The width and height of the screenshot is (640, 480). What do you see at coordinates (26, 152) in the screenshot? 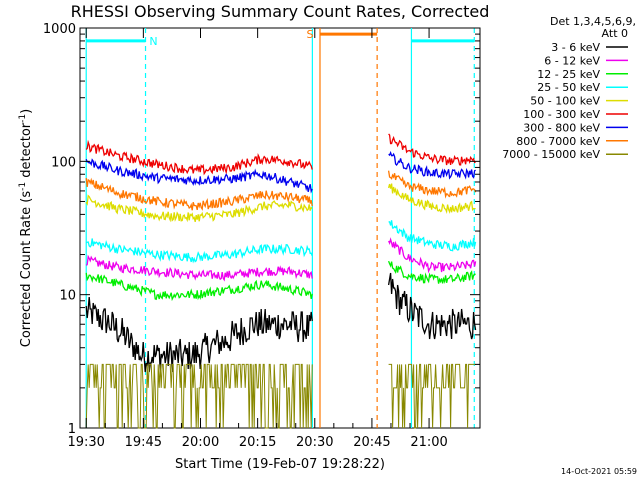
I see `y-label-part2: detector` at bounding box center [26, 152].